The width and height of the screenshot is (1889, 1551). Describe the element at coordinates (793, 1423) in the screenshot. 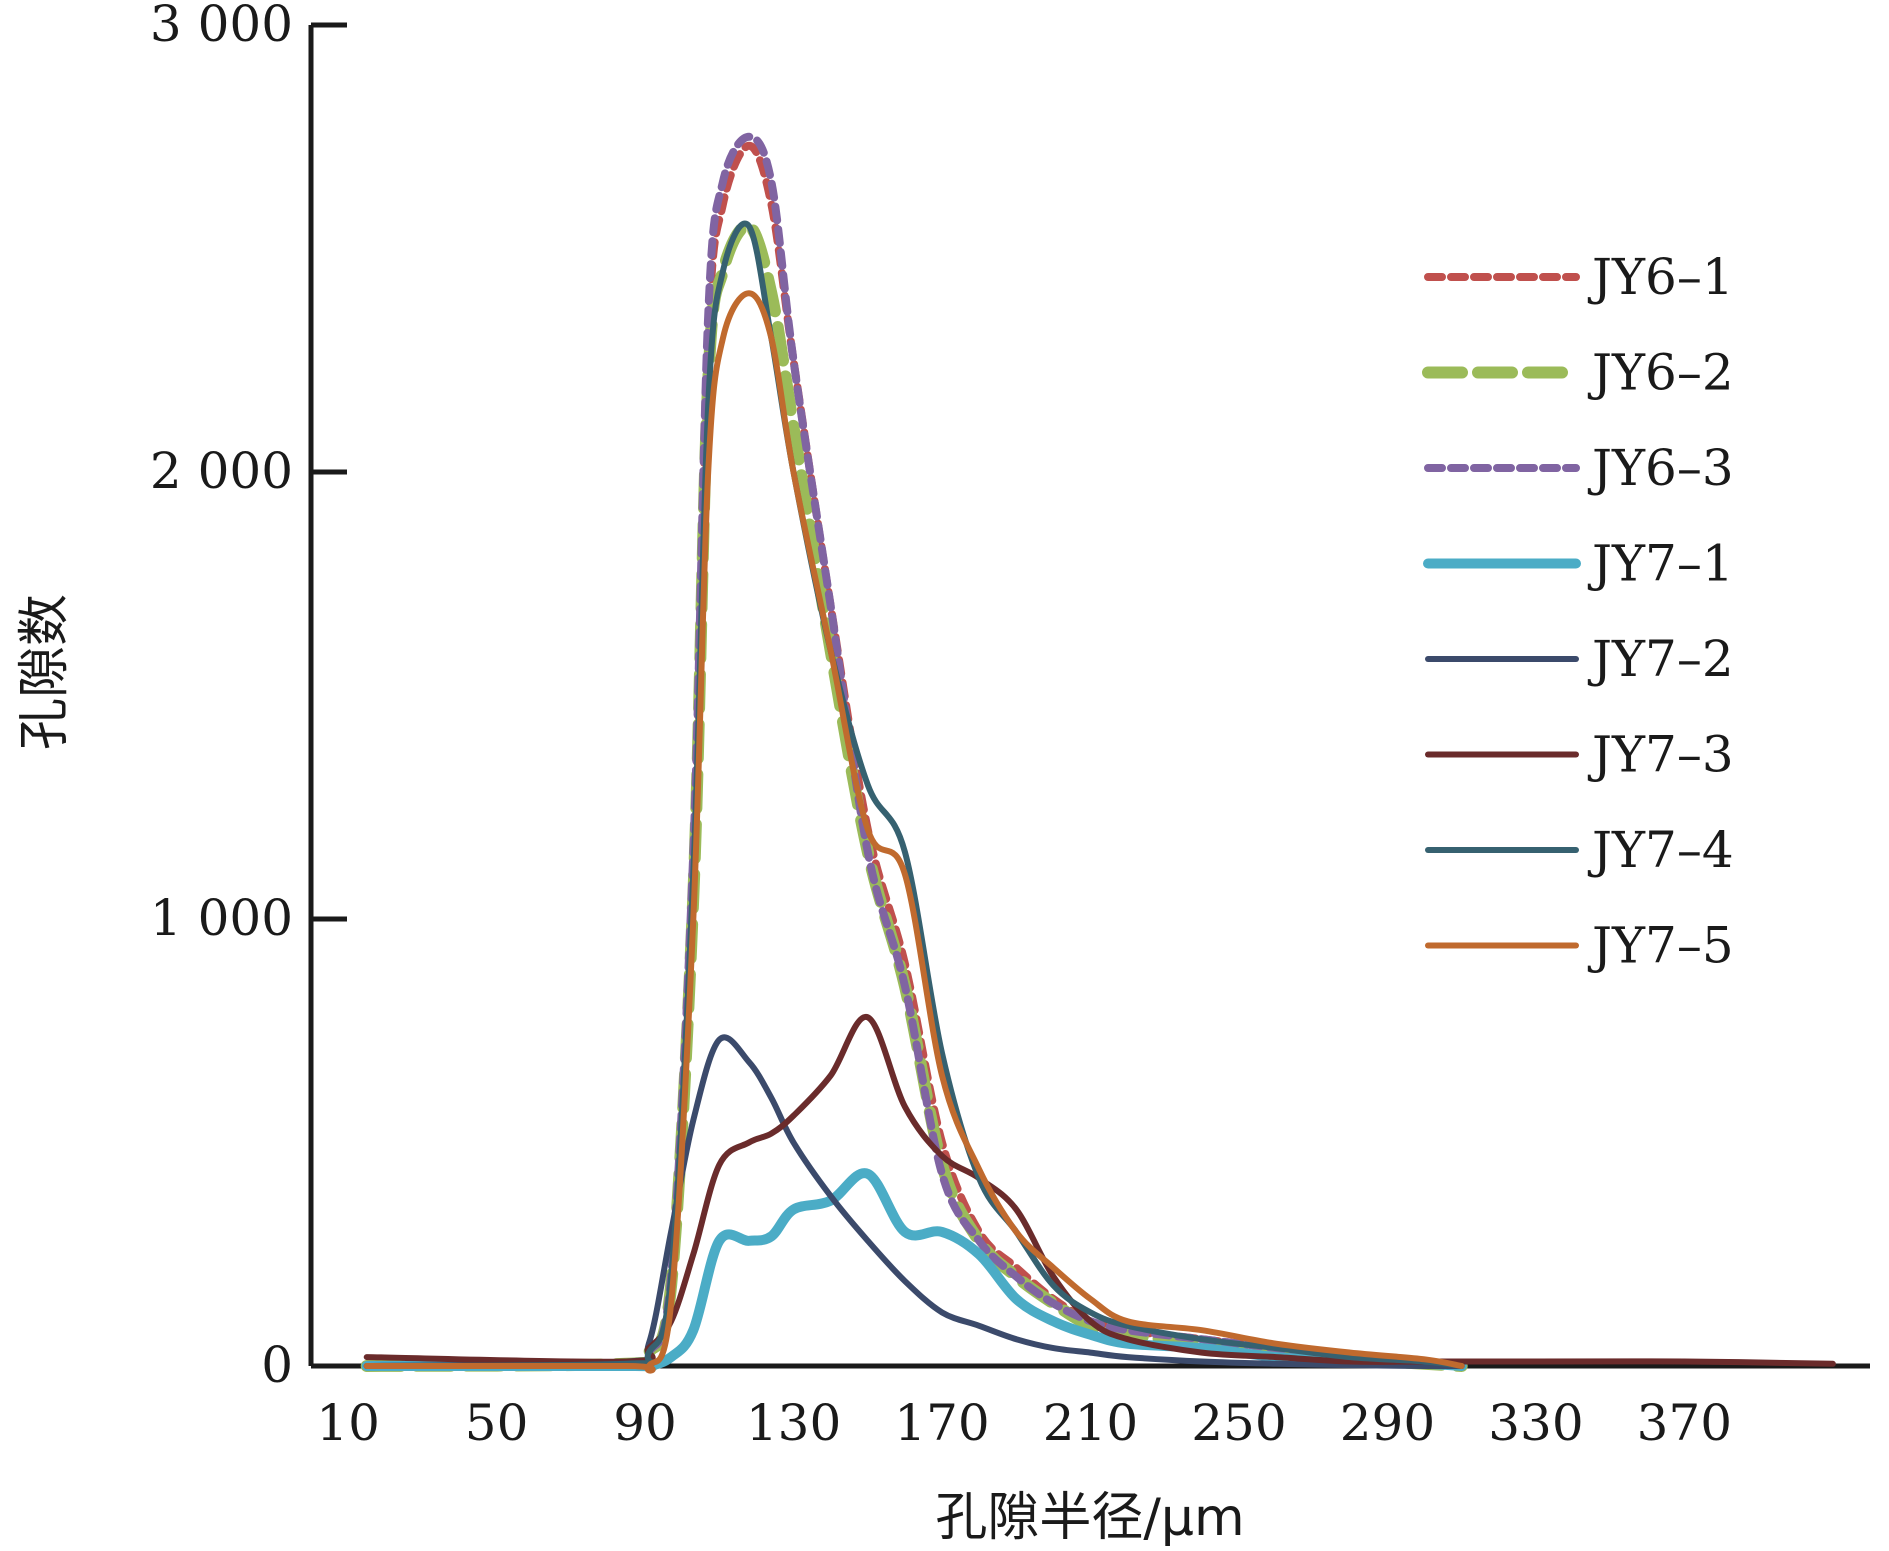

I see `x-tick-label: 130` at that location.